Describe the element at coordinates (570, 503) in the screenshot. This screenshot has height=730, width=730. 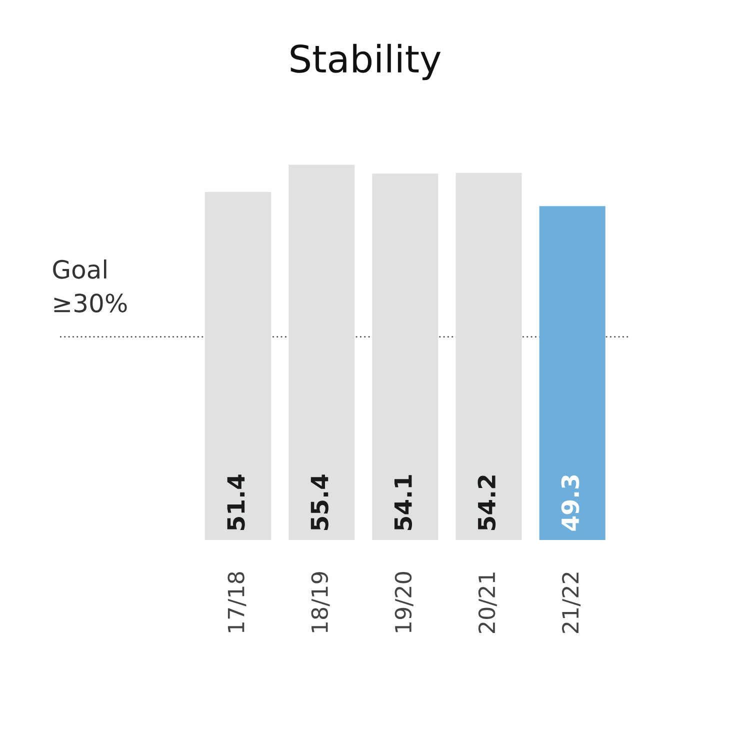
I see `data-label: 49.3` at that location.